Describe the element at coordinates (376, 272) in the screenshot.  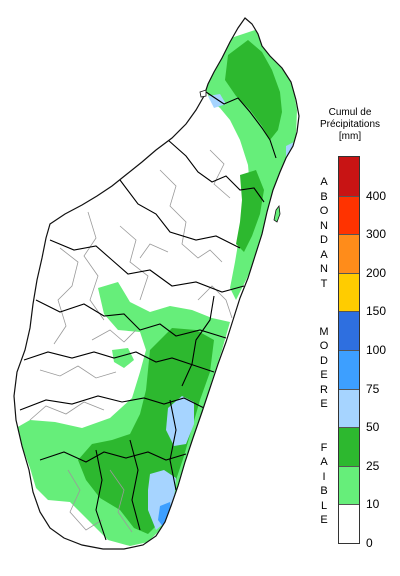
I see `legend-tick-label: 200` at that location.